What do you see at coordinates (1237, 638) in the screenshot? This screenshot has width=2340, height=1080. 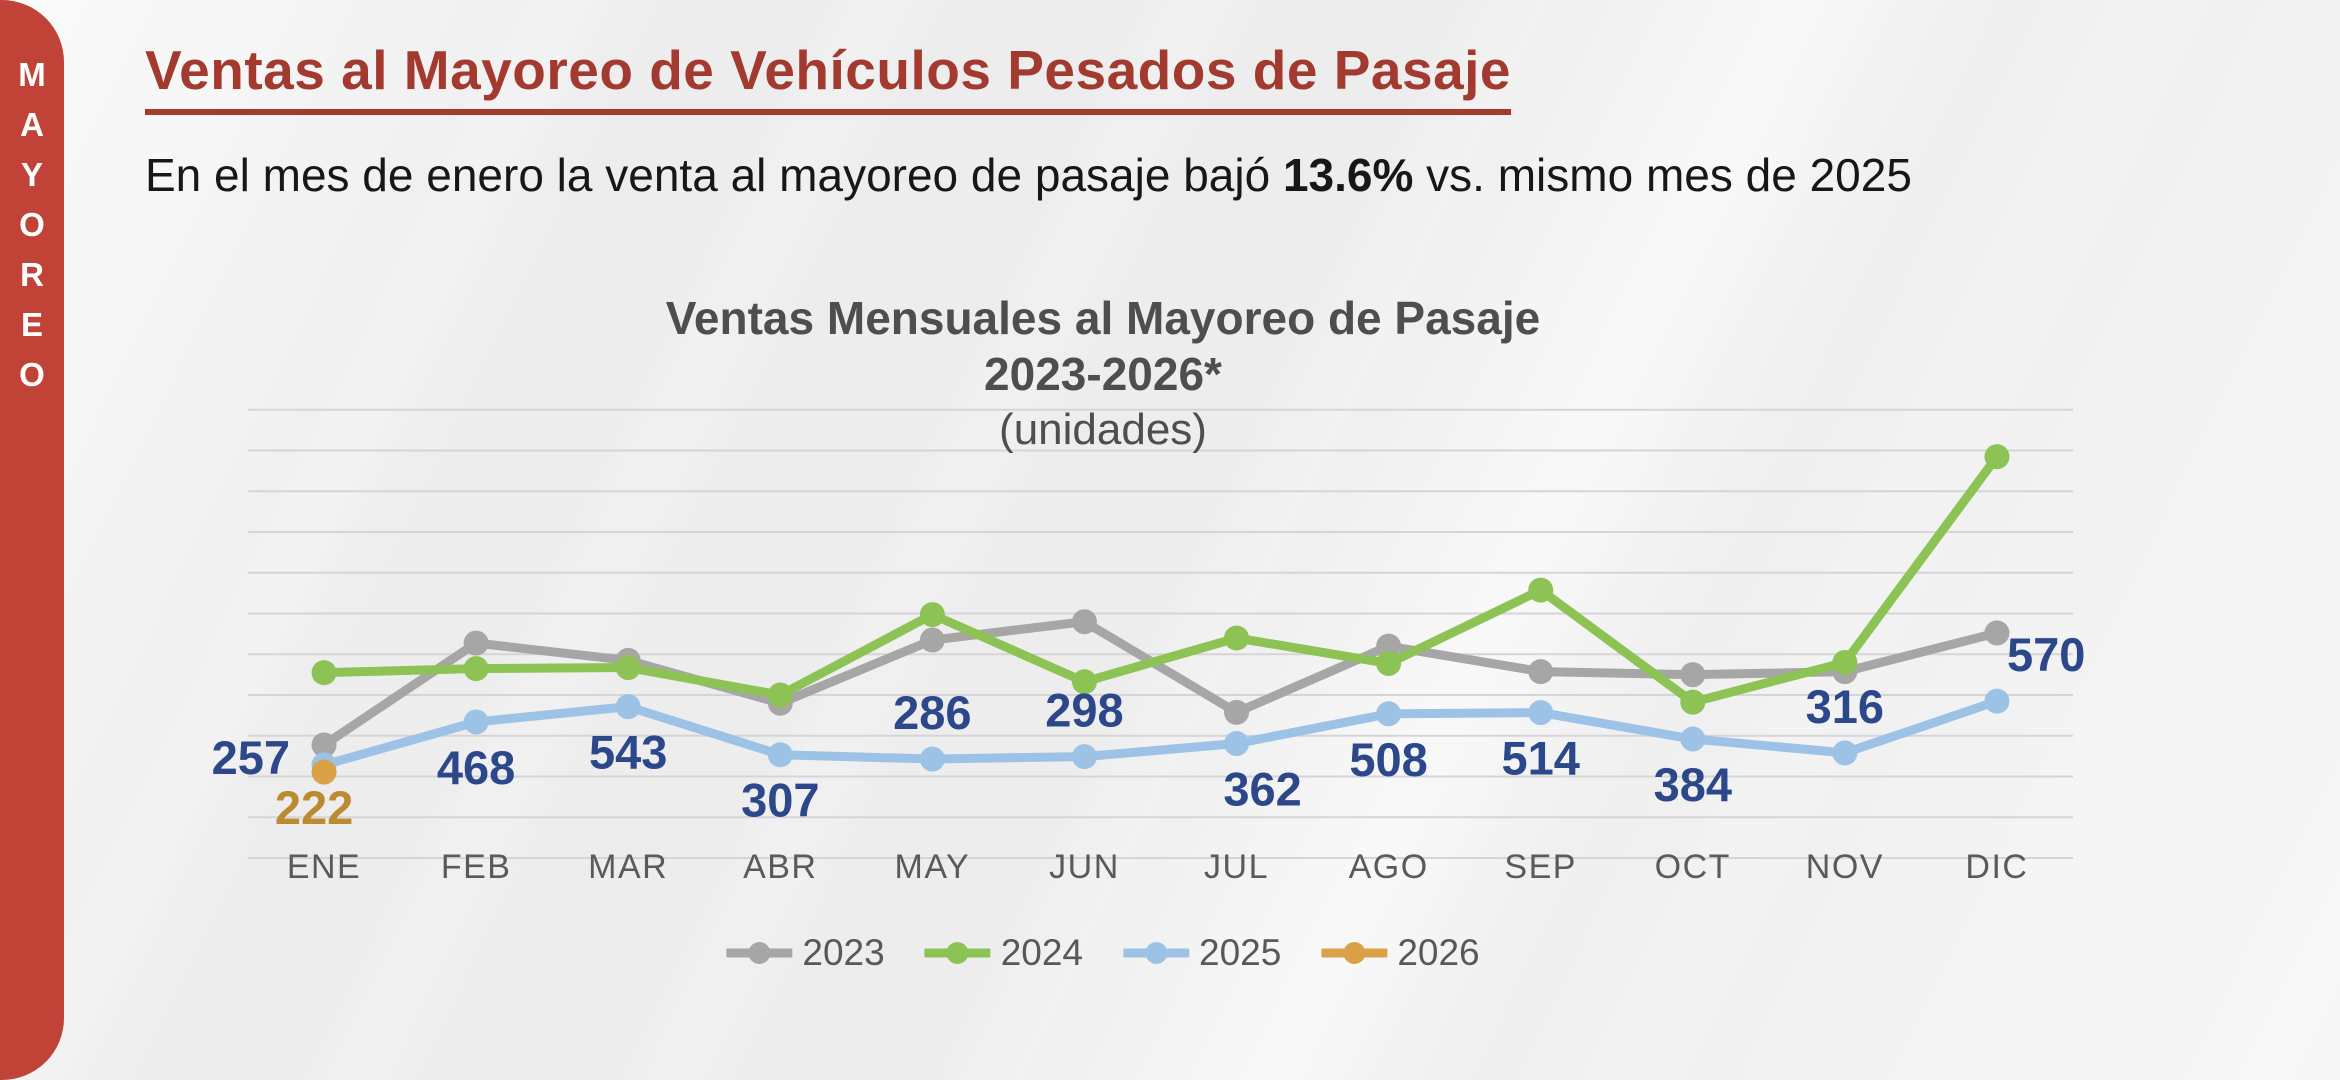 I see `point-2024-JUL` at bounding box center [1237, 638].